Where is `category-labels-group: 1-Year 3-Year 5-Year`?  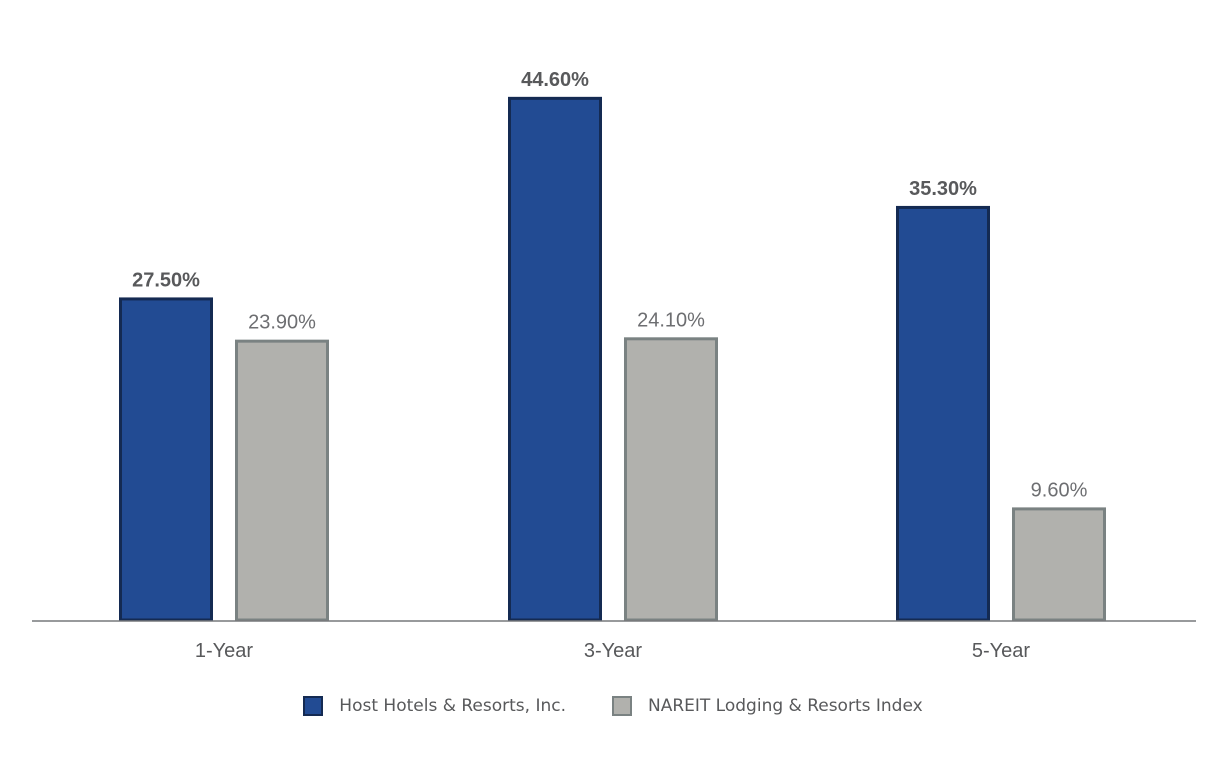 category-labels-group: 1-Year 3-Year 5-Year is located at coordinates (613, 651).